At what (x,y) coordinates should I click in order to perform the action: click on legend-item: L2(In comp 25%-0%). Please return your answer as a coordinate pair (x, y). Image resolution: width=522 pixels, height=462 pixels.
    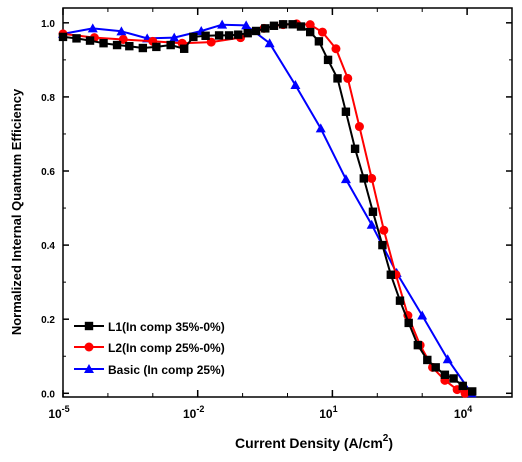
    Looking at the image, I should click on (149, 348).